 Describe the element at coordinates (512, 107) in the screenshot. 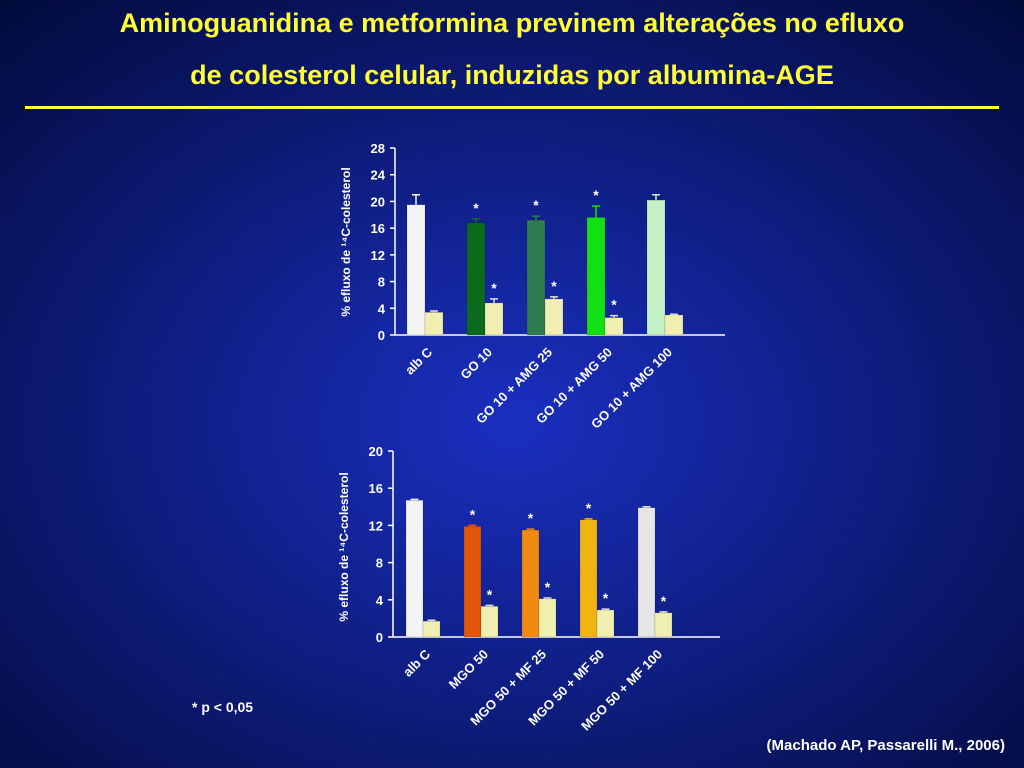

I see `title-rule` at that location.